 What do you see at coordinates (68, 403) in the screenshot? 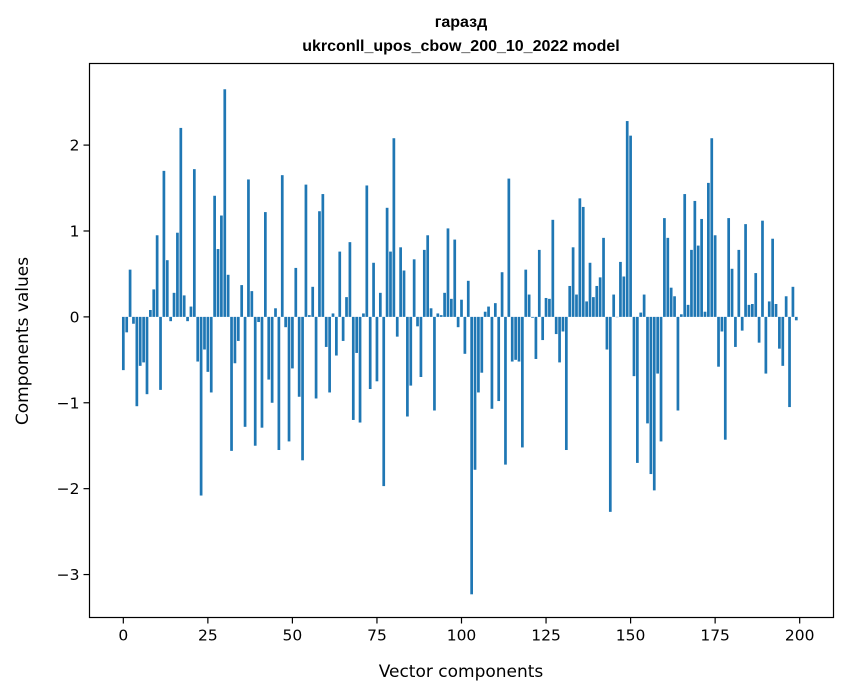
I see `y-tick-label: −1` at bounding box center [68, 403].